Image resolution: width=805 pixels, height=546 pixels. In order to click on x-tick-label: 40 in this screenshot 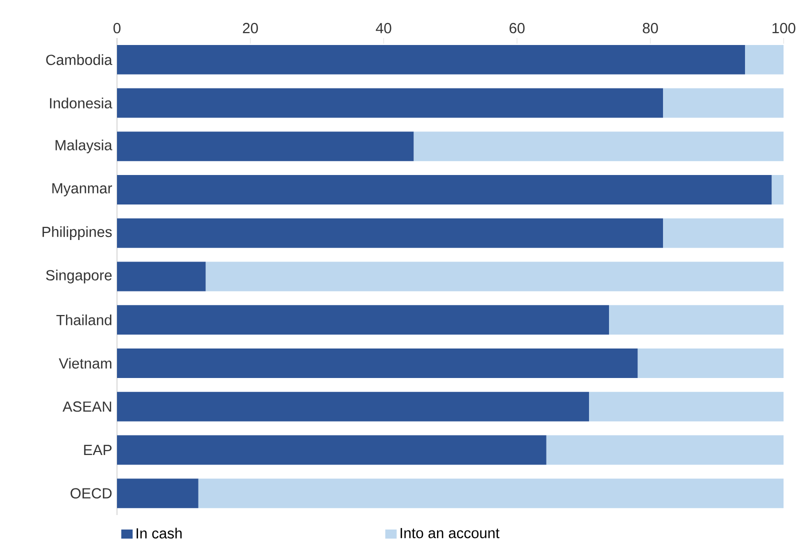, I will do `click(384, 28)`.